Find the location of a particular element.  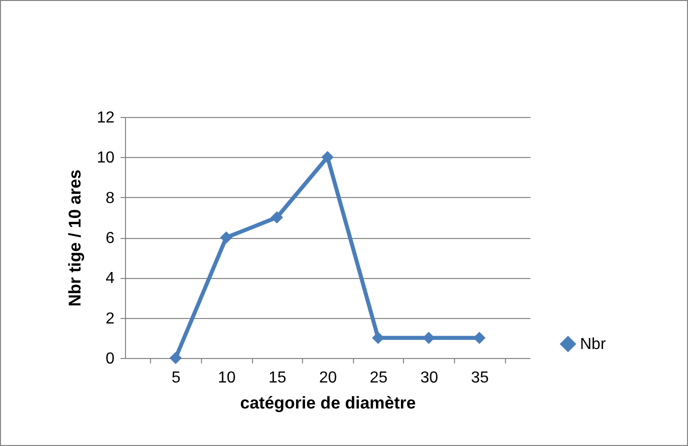

x-axis-title: catégorie de diamètre is located at coordinates (328, 403).